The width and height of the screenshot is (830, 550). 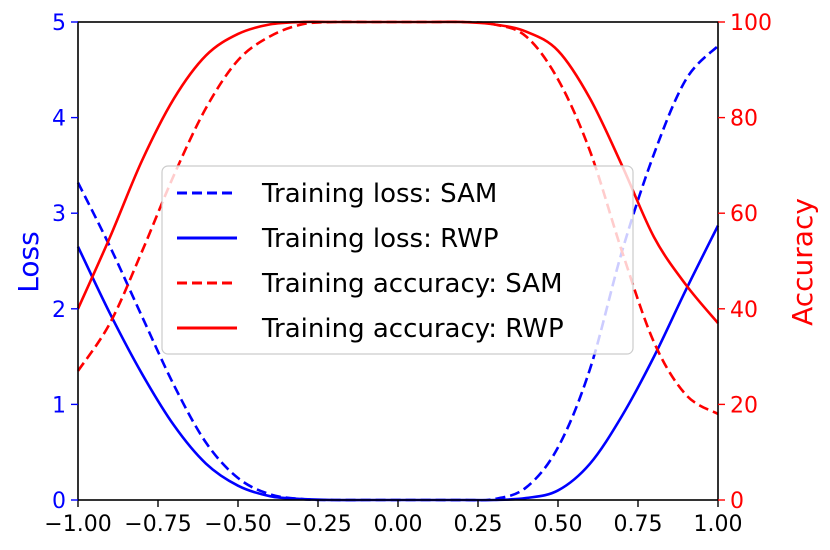 I want to click on y-axis-right-title: Accuracy, so click(x=802, y=262).